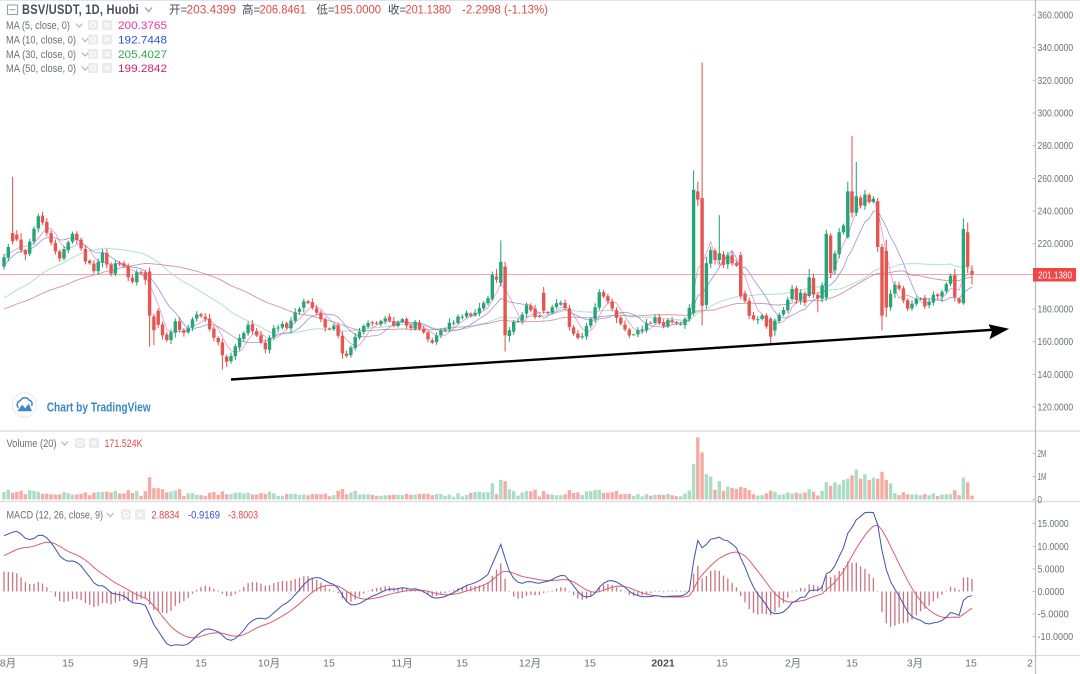 Image resolution: width=1080 pixels, height=674 pixels. Describe the element at coordinates (1051, 592) in the screenshot. I see `svg-text: 0.0000` at that location.